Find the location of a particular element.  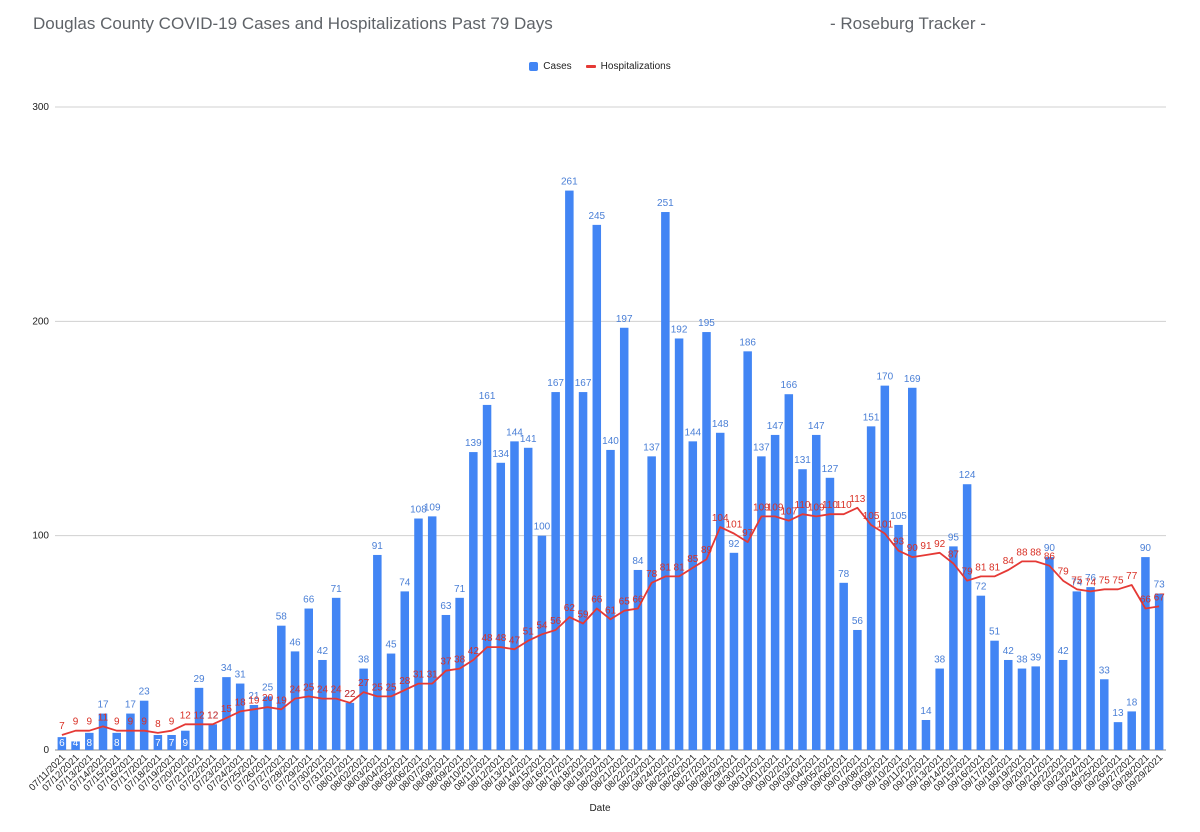

data-label-cases: 4 is located at coordinates (76, 743).